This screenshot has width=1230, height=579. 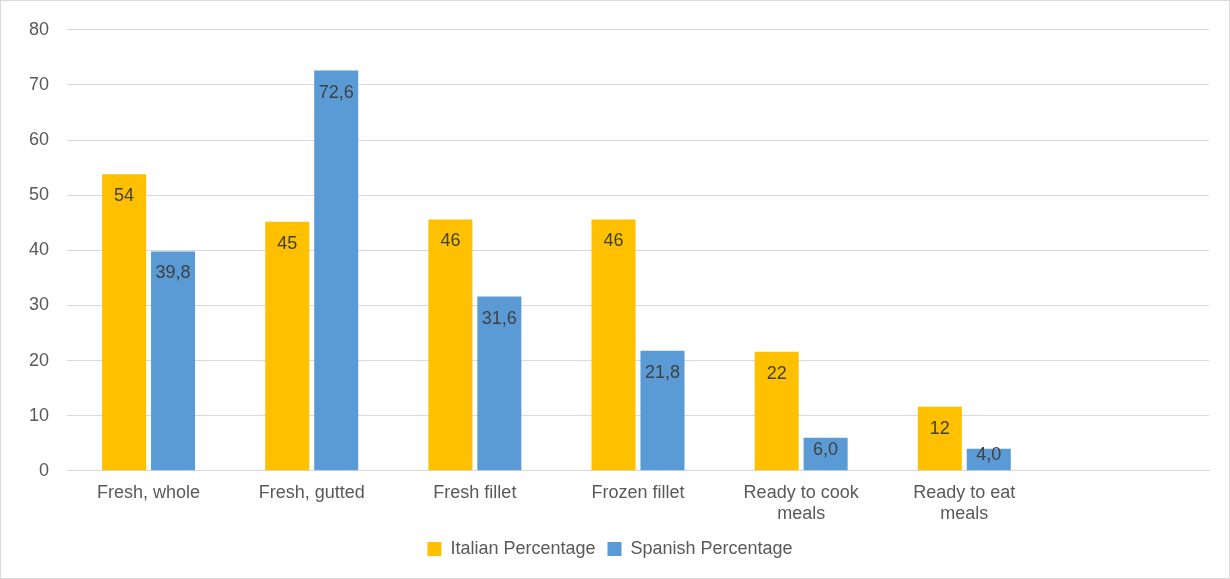 What do you see at coordinates (39, 194) in the screenshot?
I see `y-tick-label: 50` at bounding box center [39, 194].